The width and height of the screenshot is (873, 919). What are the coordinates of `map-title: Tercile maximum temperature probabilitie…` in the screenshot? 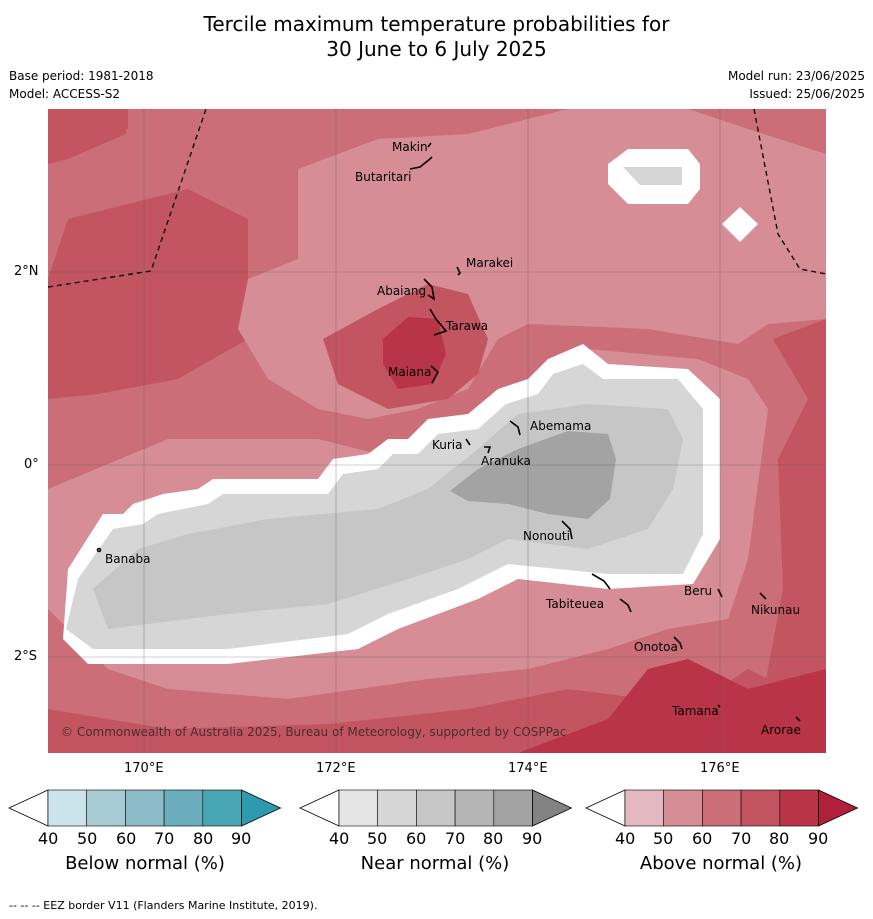 It's located at (436, 37).